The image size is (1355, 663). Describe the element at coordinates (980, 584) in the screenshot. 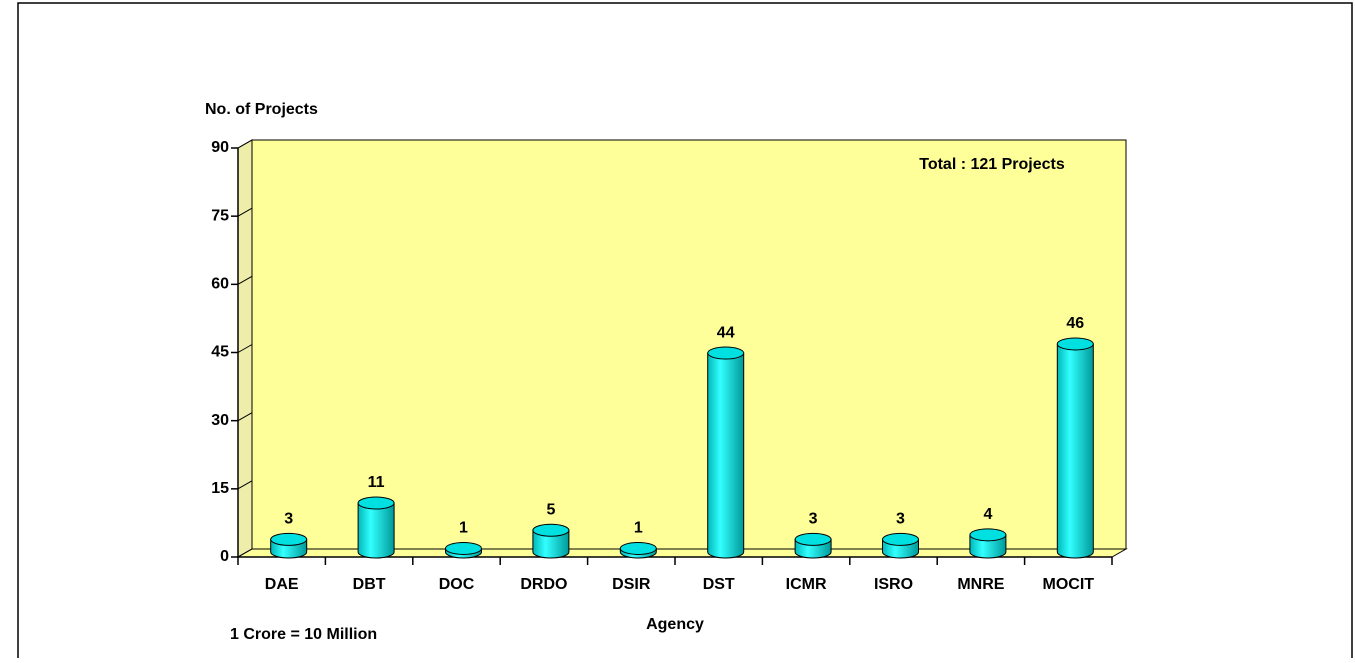

I see `x-tick-label: MNRE` at that location.